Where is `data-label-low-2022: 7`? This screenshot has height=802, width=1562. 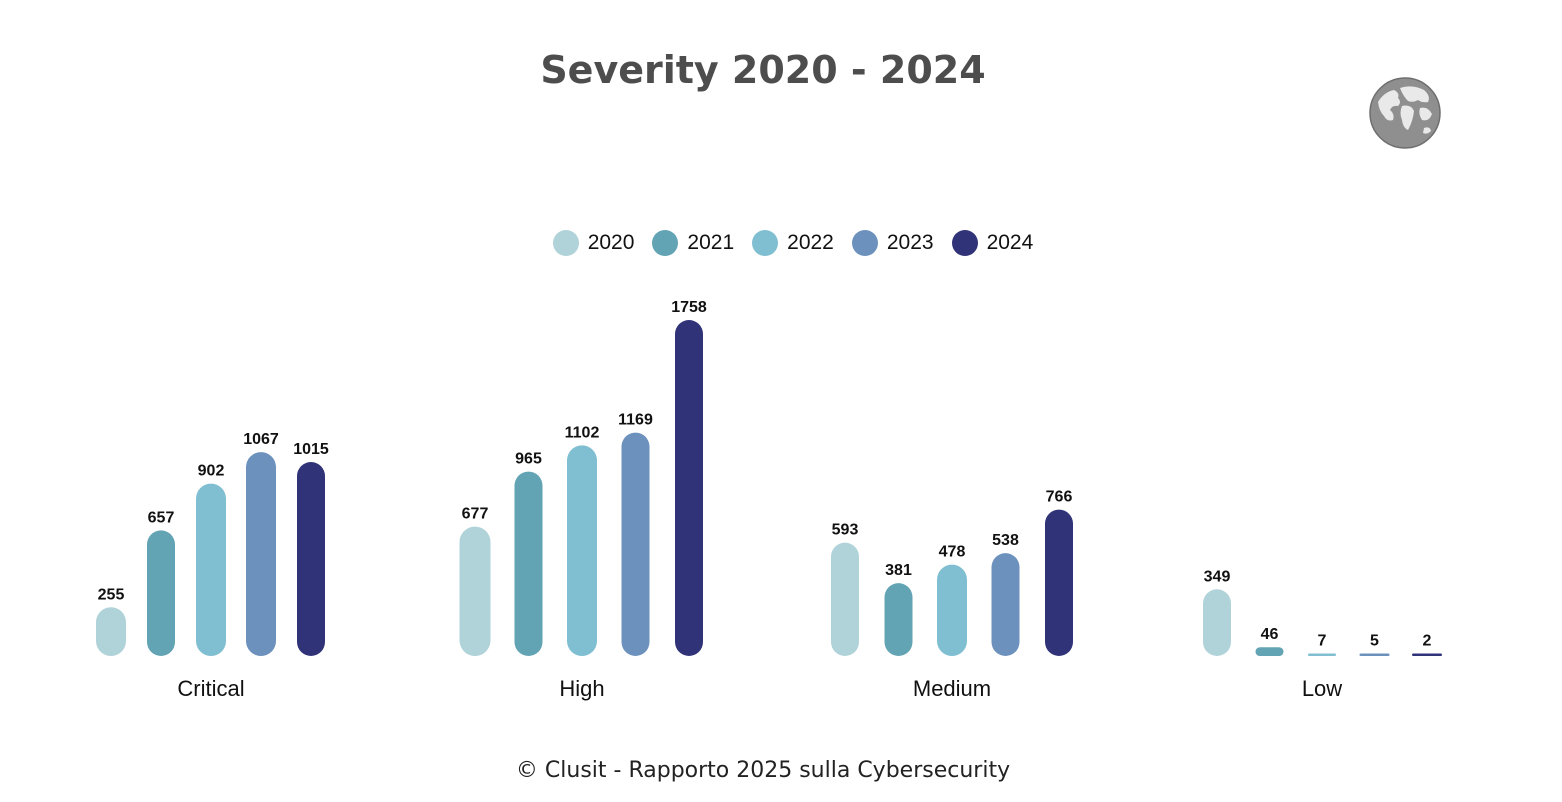
data-label-low-2022: 7 is located at coordinates (1322, 641).